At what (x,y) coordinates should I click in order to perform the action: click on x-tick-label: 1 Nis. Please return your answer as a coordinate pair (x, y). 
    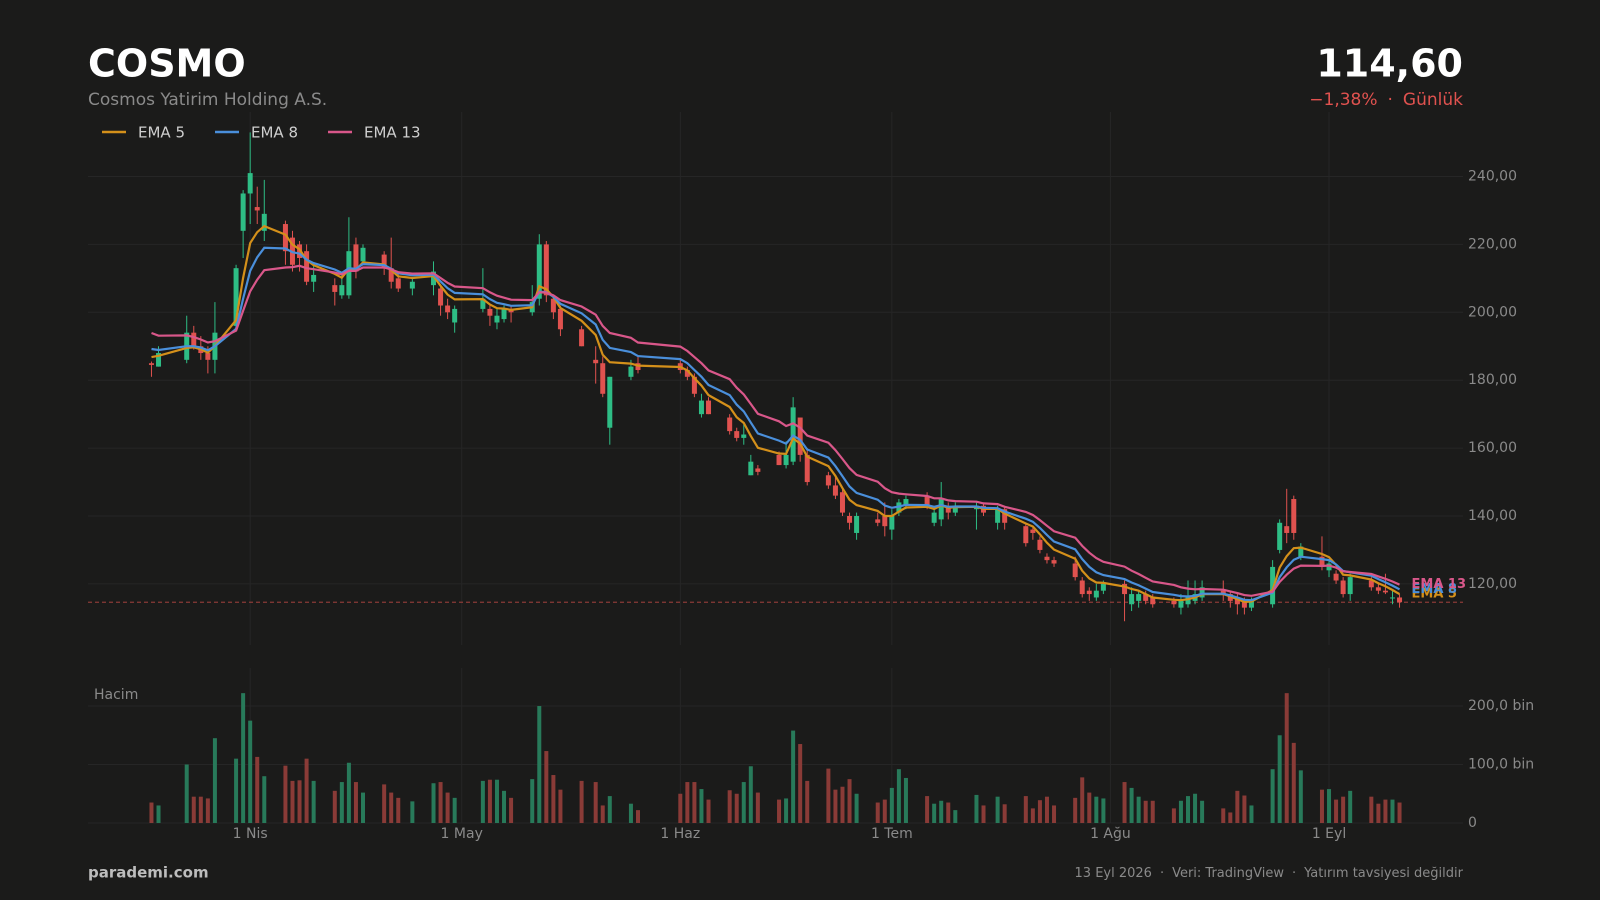
    Looking at the image, I should click on (250, 834).